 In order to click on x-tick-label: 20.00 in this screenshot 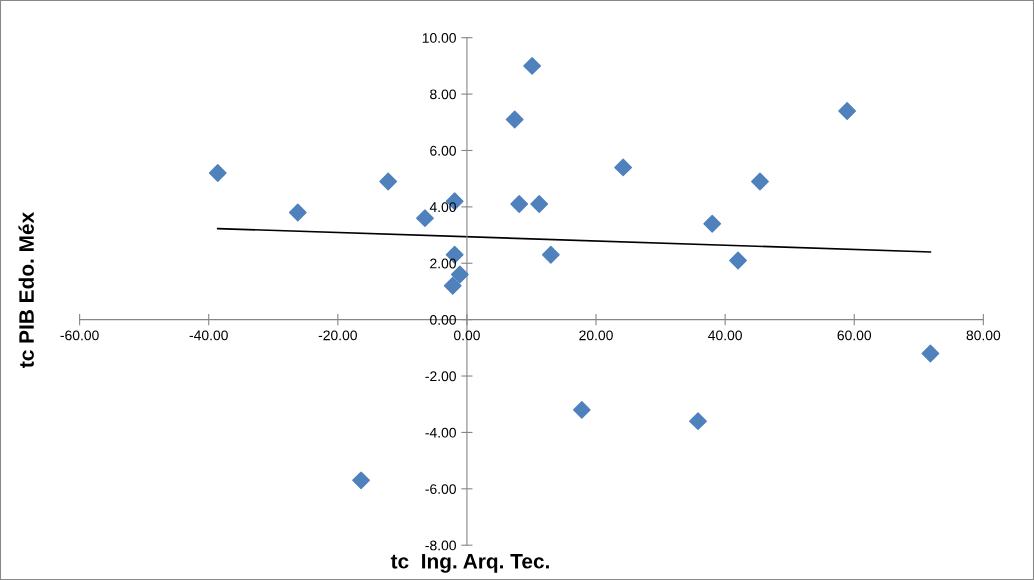, I will do `click(596, 335)`.